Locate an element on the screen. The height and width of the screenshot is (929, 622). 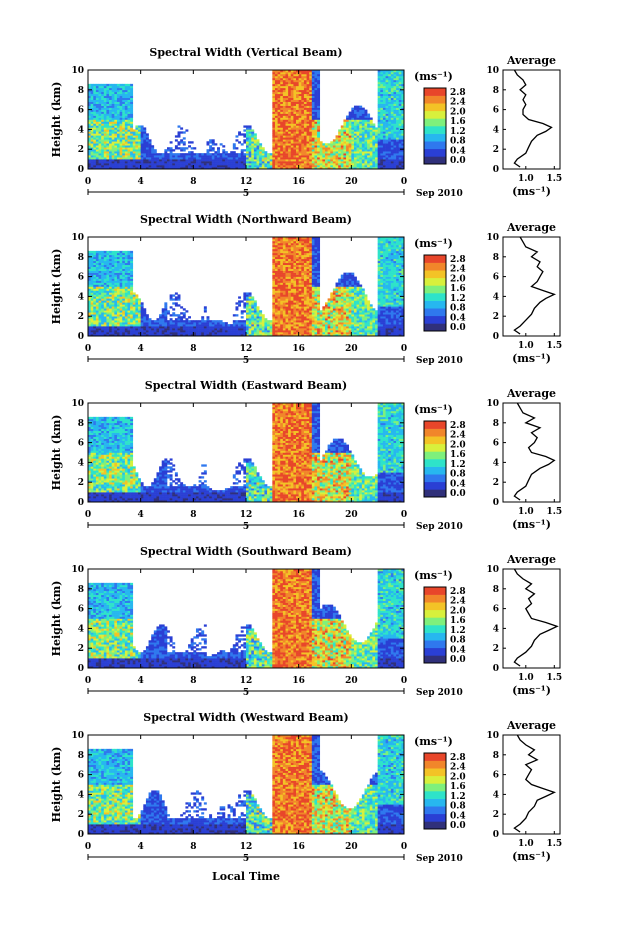
avg-y-tick-label: 4 is located at coordinates (496, 130).